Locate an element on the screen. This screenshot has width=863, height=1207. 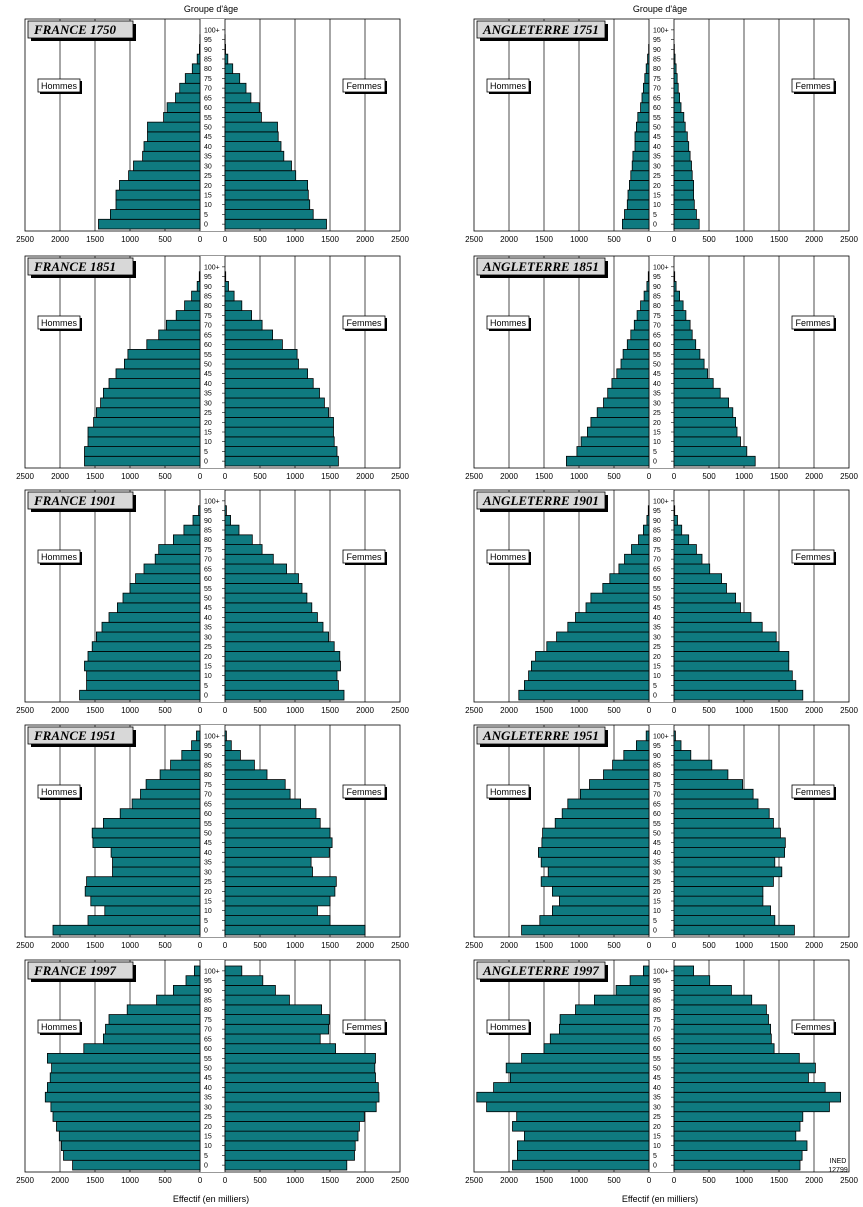
age-tick-label: 0 is located at coordinates (655, 462).